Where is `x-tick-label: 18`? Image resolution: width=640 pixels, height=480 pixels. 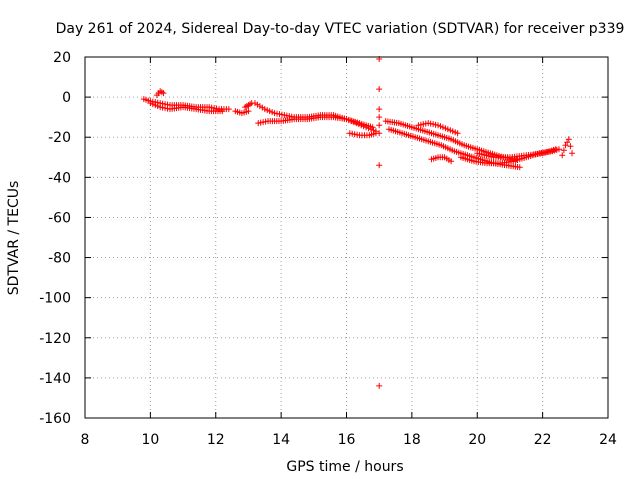 x-tick-label: 18 is located at coordinates (412, 440).